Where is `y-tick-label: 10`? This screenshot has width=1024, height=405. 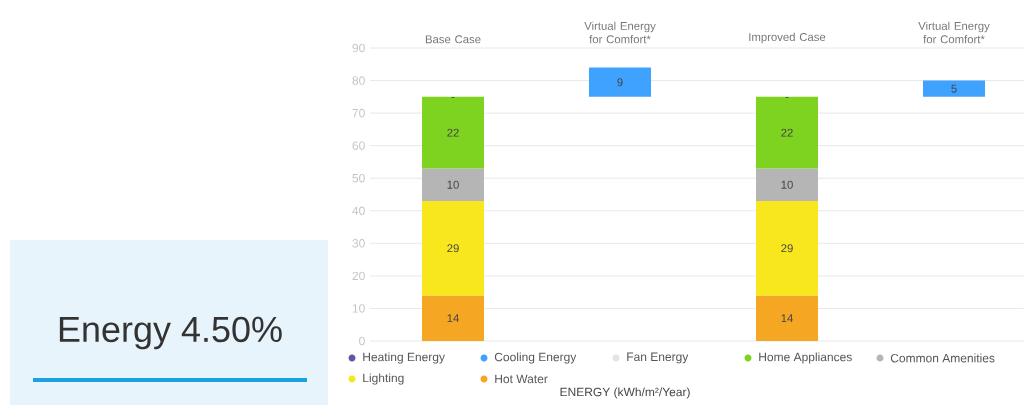 y-tick-label: 10 is located at coordinates (358, 308).